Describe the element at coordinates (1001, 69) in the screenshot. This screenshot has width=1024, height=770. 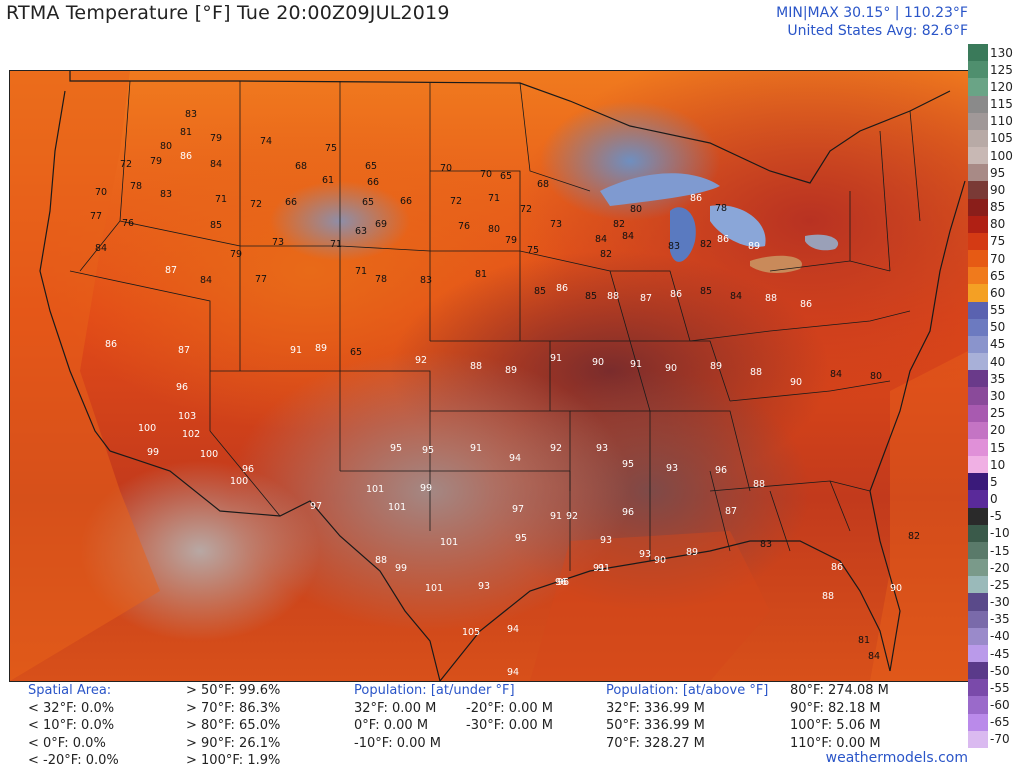
I see `color-scale-tick-label: 125` at that location.